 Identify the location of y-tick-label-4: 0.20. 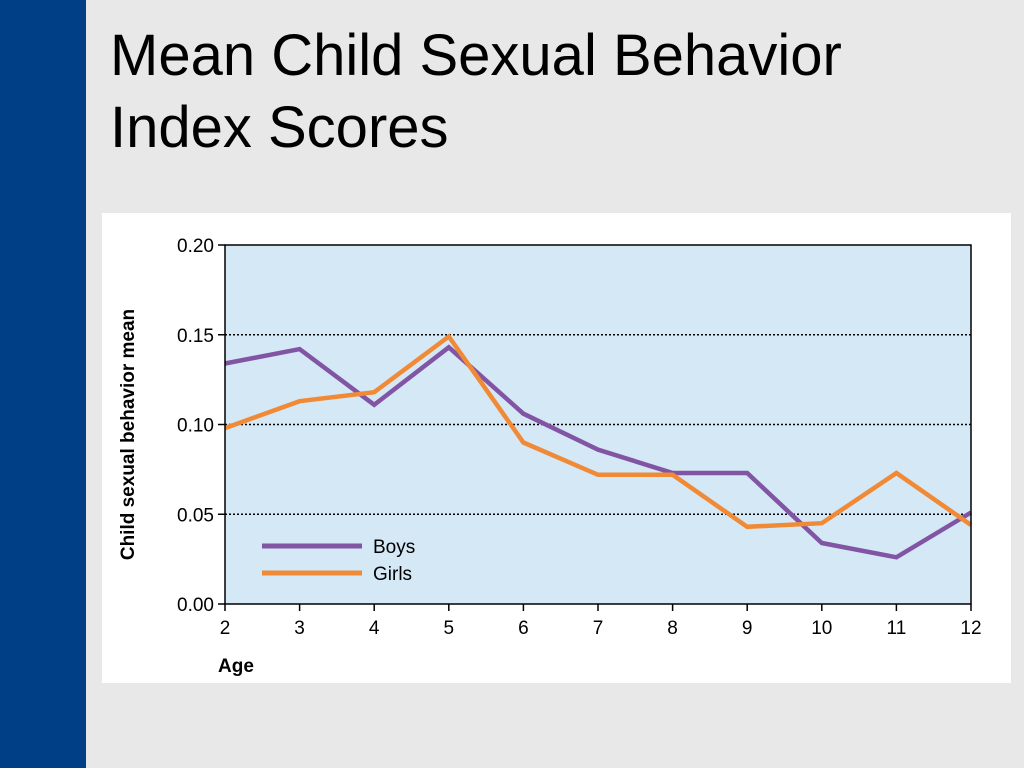
(195, 246).